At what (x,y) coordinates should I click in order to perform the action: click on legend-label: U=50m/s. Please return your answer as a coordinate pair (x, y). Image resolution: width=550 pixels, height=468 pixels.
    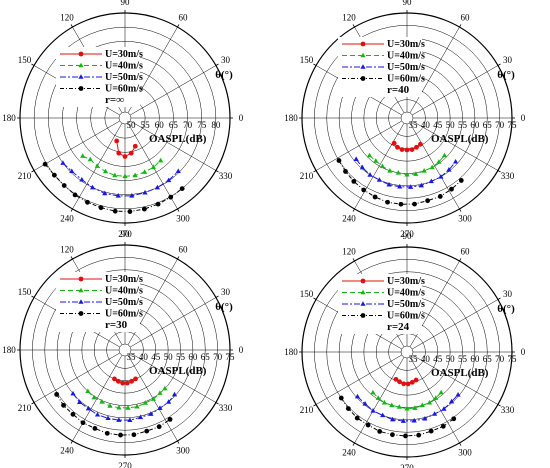
    Looking at the image, I should click on (406, 304).